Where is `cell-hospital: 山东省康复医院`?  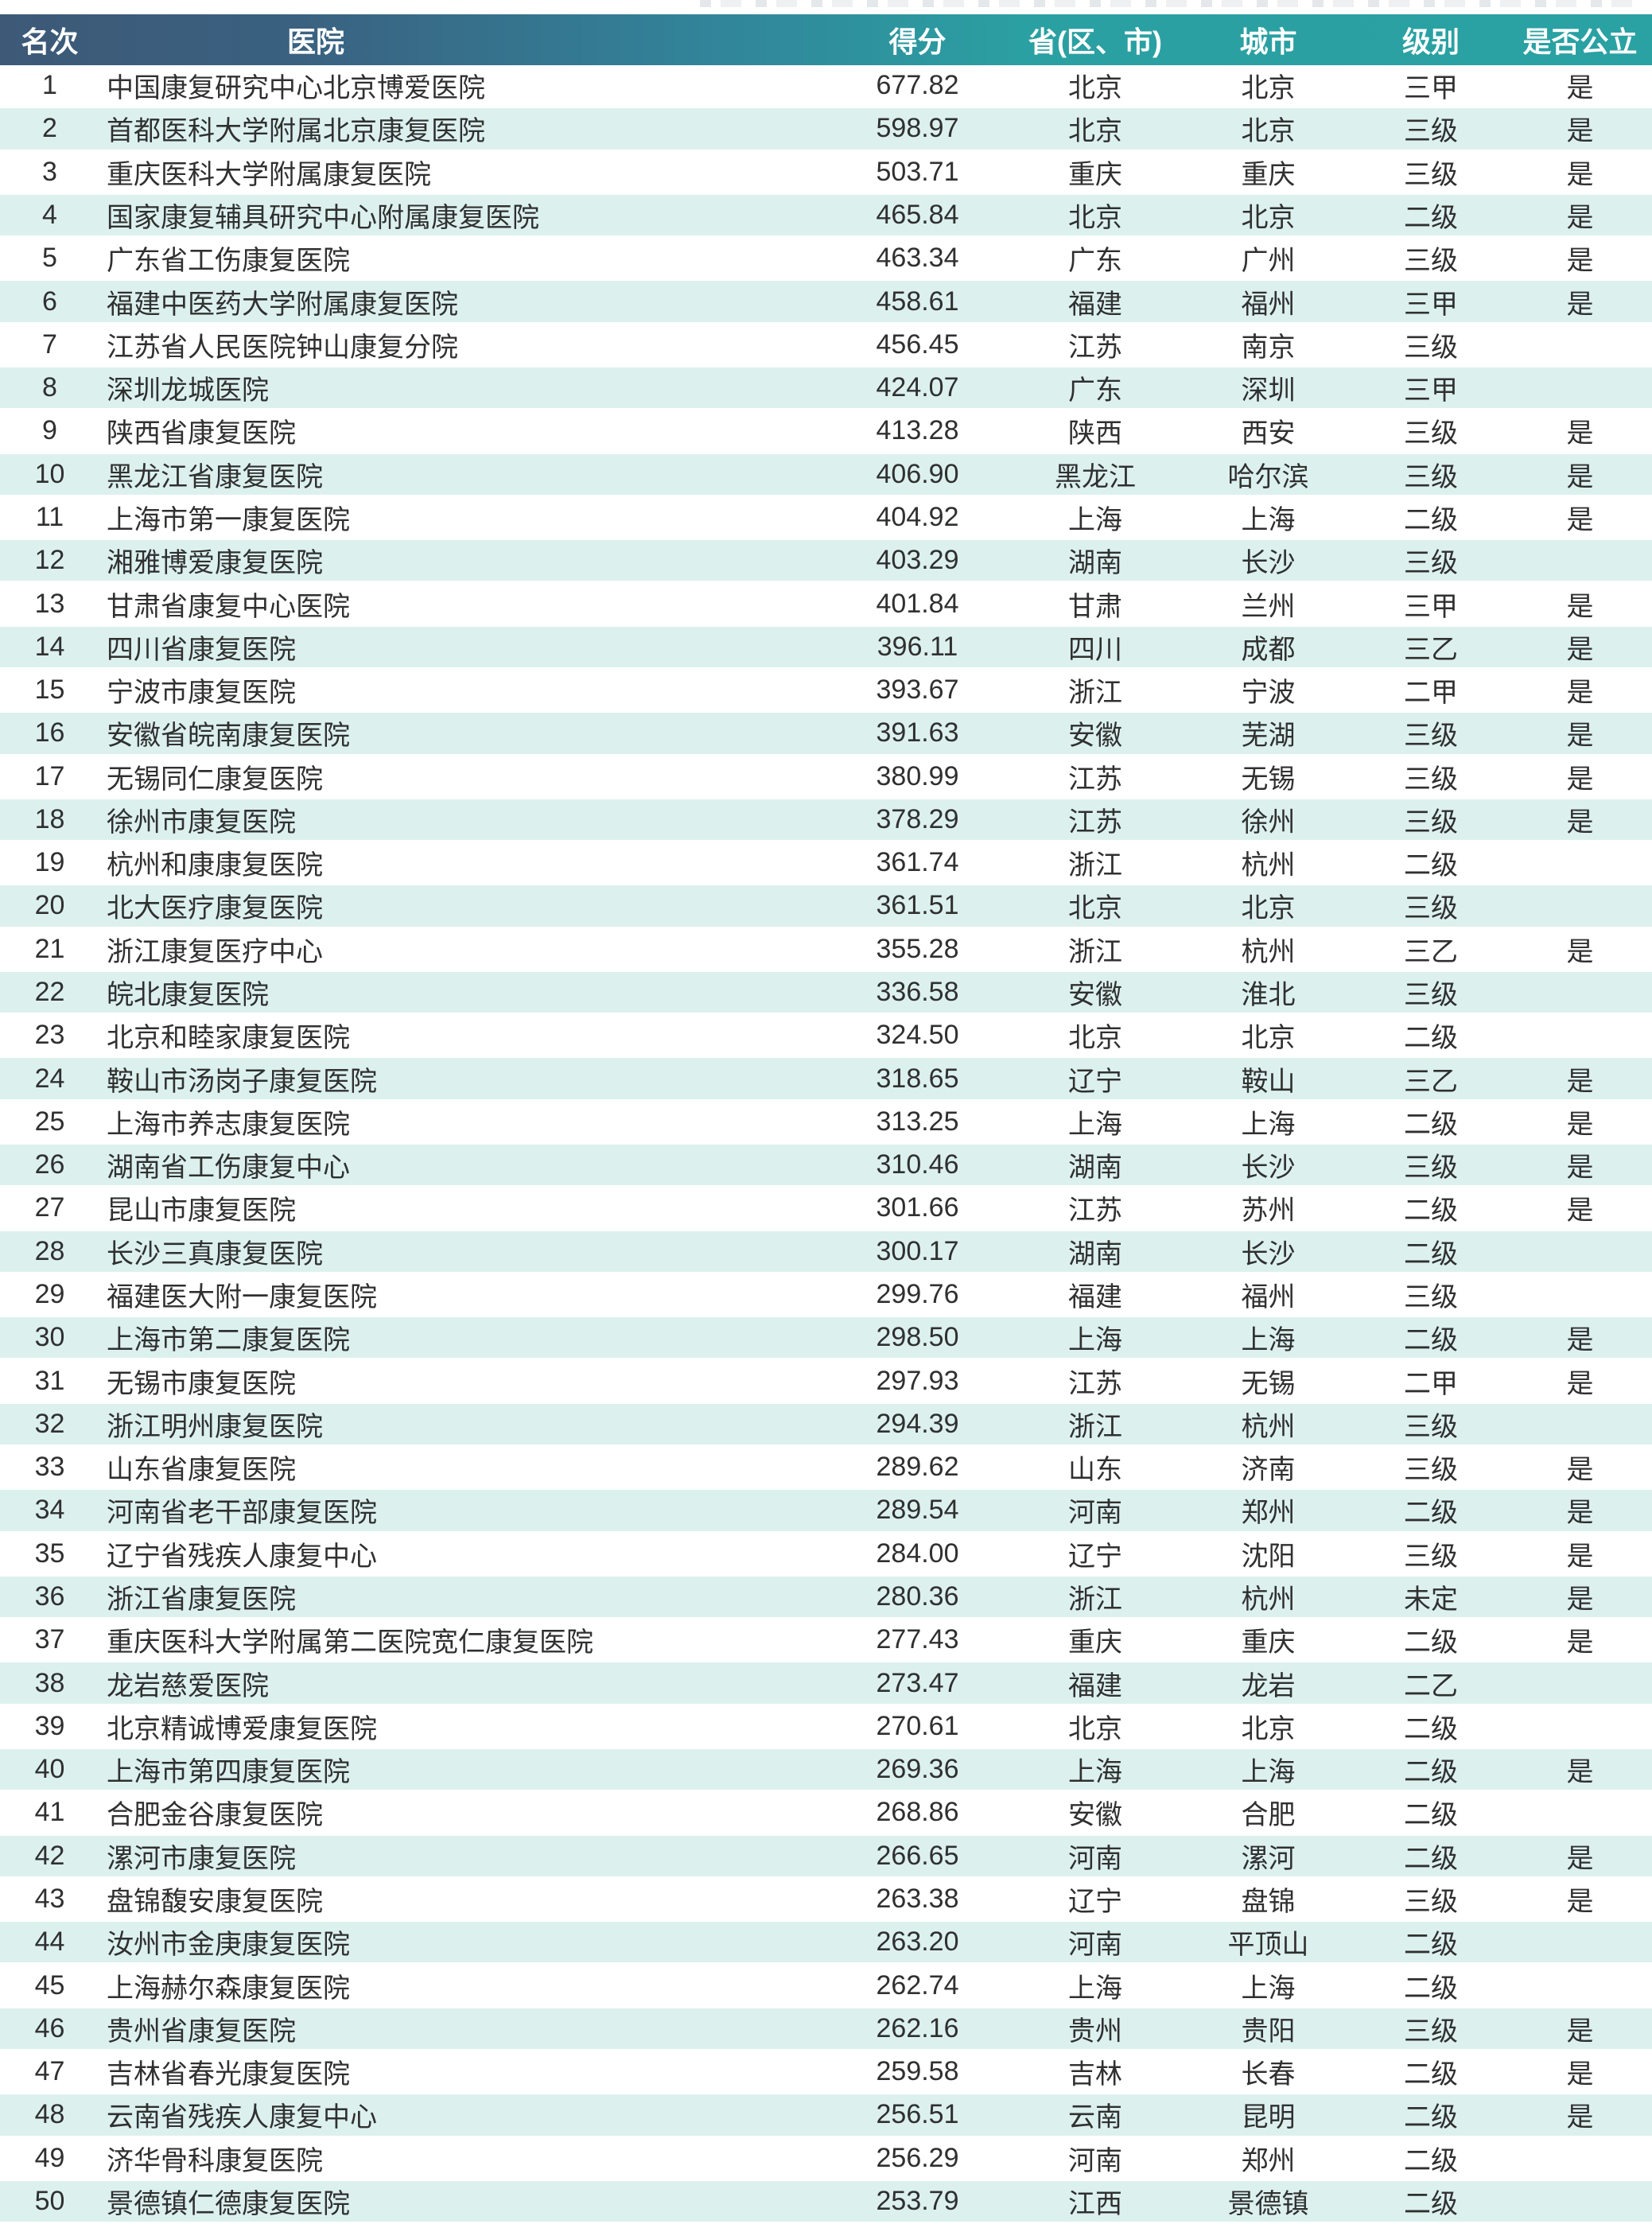
cell-hospital: 山东省康复医院 is located at coordinates (202, 1470).